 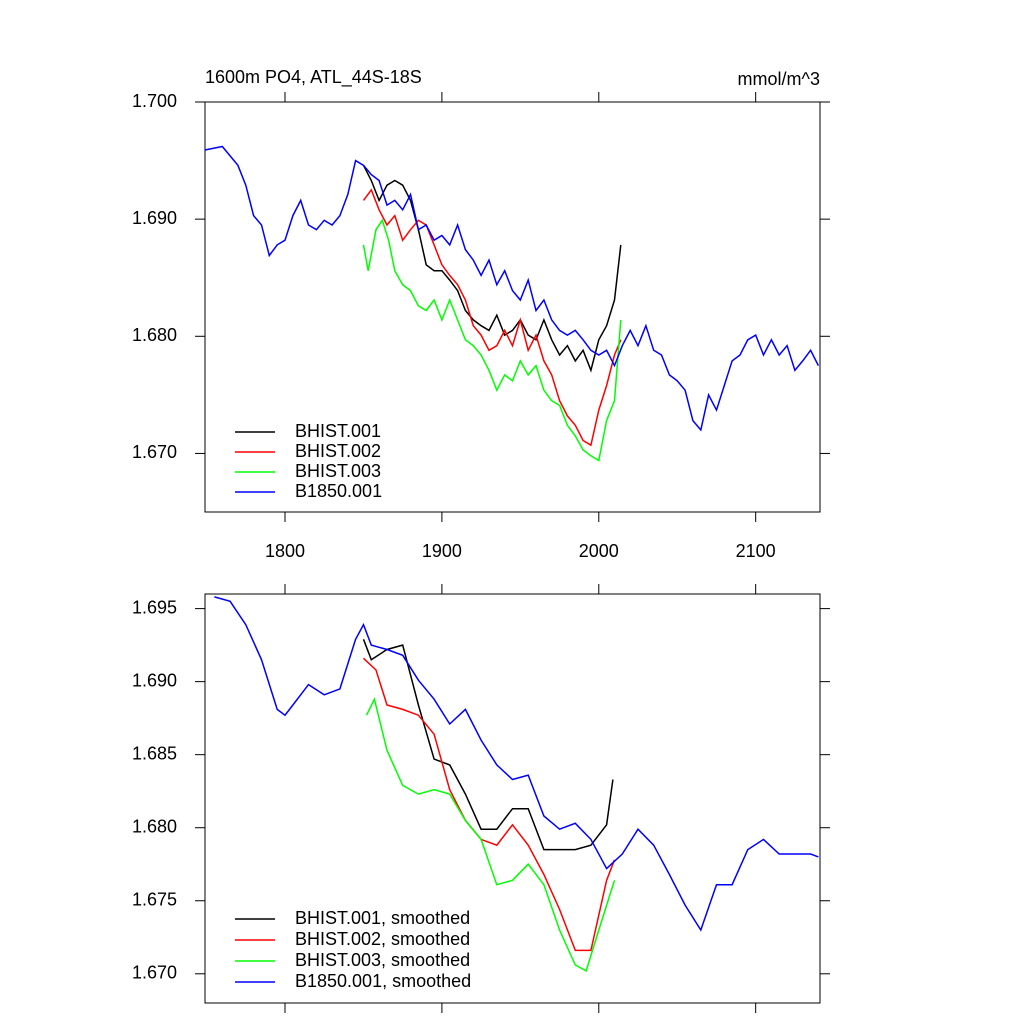 What do you see at coordinates (154, 753) in the screenshot?
I see `y-tick-label: 1.685` at bounding box center [154, 753].